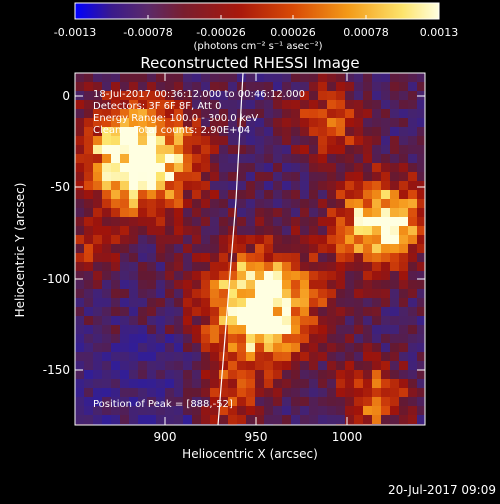 This screenshot has height=504, width=500. What do you see at coordinates (220, 32) in the screenshot?
I see `colorbar-tick-label: -0.00026` at bounding box center [220, 32].